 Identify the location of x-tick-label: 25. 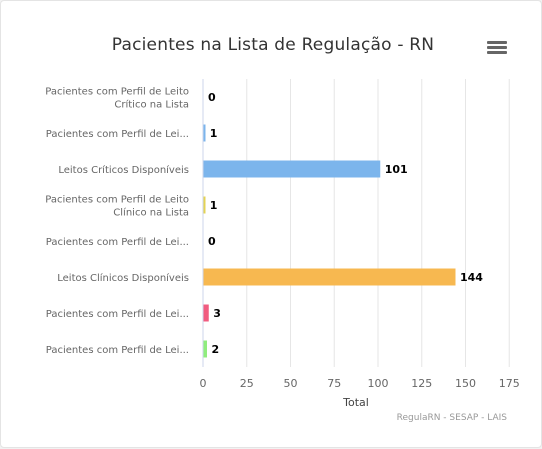
(247, 383).